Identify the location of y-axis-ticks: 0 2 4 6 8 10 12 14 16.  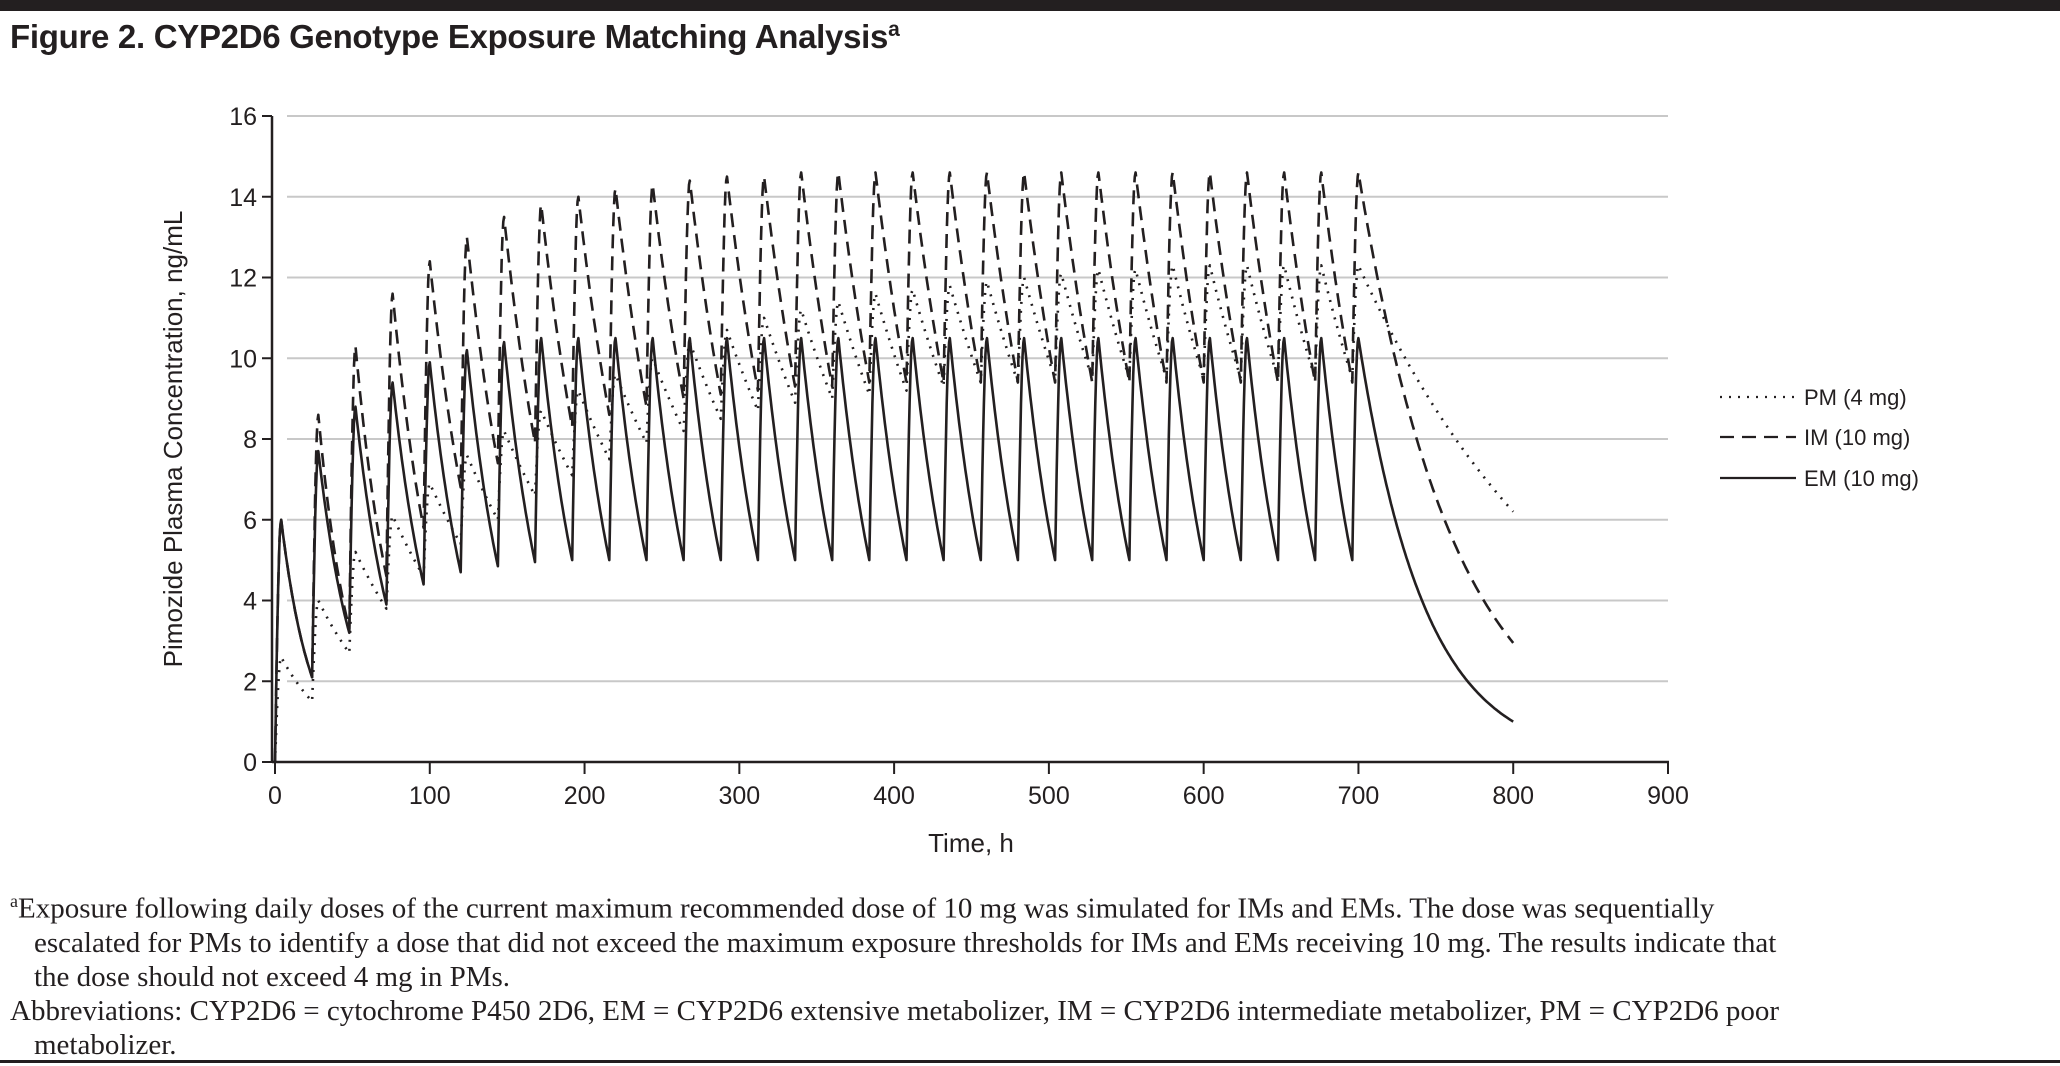
(250, 440).